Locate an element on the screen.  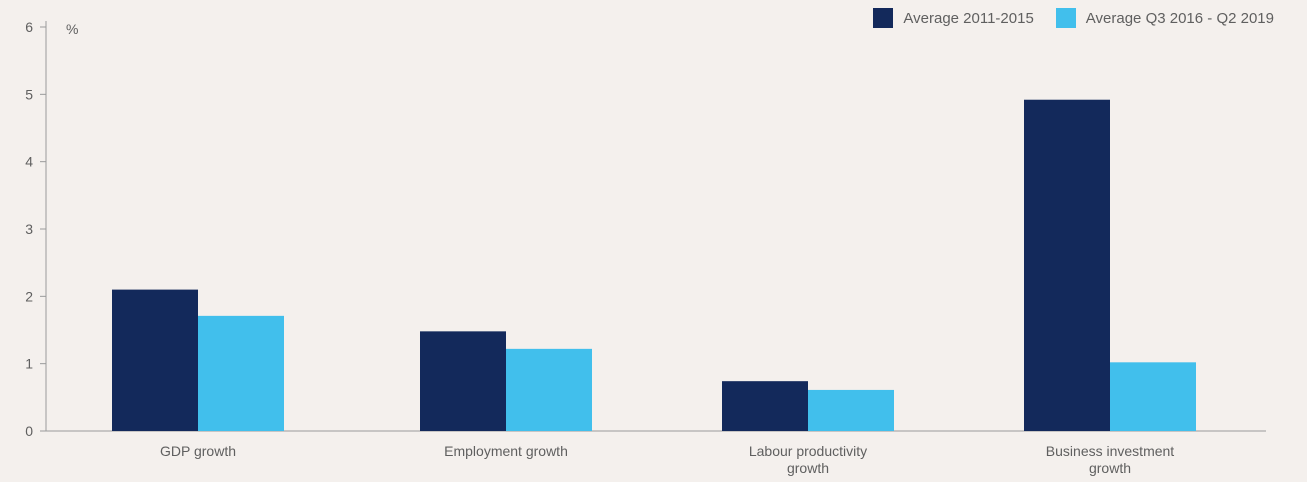
x-category-label-2: Employment growth is located at coordinates (506, 451).